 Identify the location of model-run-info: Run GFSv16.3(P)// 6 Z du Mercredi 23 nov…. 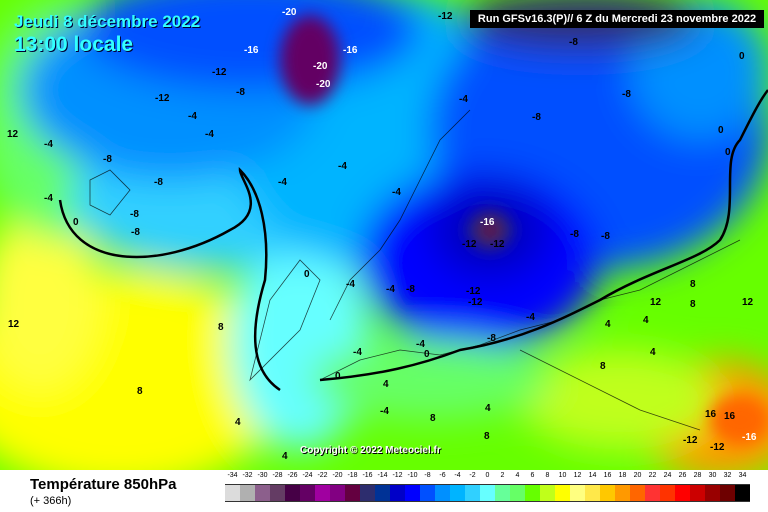
(617, 19).